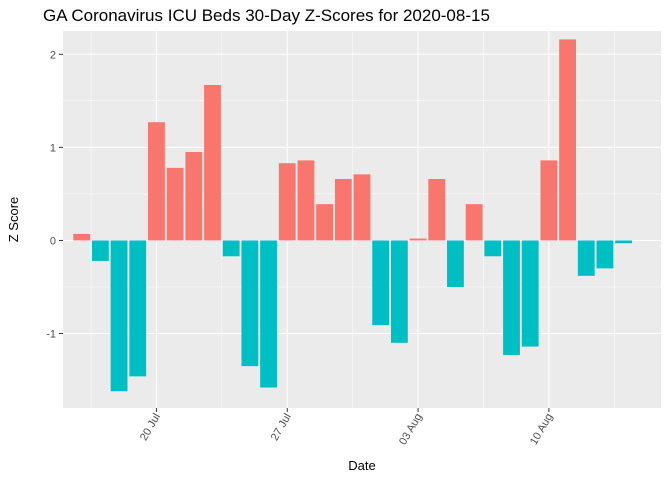  What do you see at coordinates (13, 220) in the screenshot?
I see `y-axis-title: Z Score` at bounding box center [13, 220].